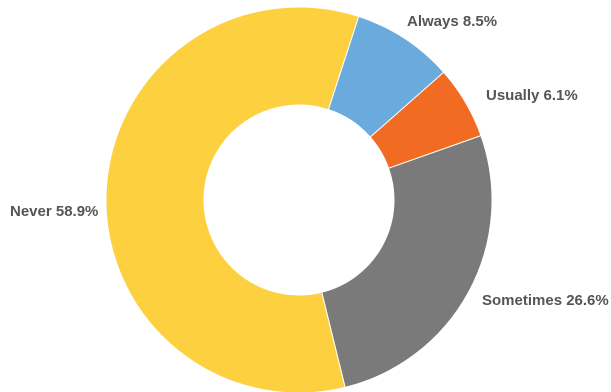 The image size is (611, 392). Describe the element at coordinates (452, 21) in the screenshot. I see `label-always: Always 8.5%` at that location.